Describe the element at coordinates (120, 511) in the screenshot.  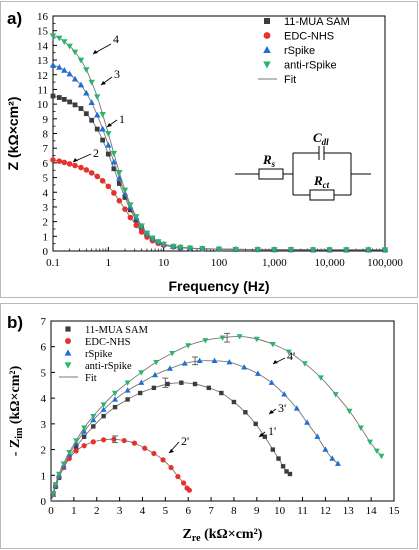
I see `x-tick-label-b: 3` at that location.